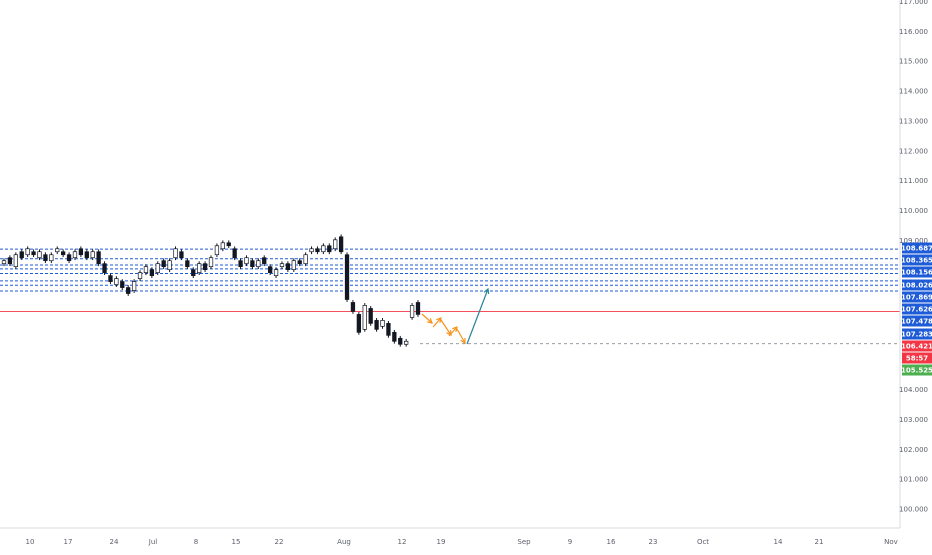 The image size is (932, 555). I want to click on target-price-badge, so click(917, 370).